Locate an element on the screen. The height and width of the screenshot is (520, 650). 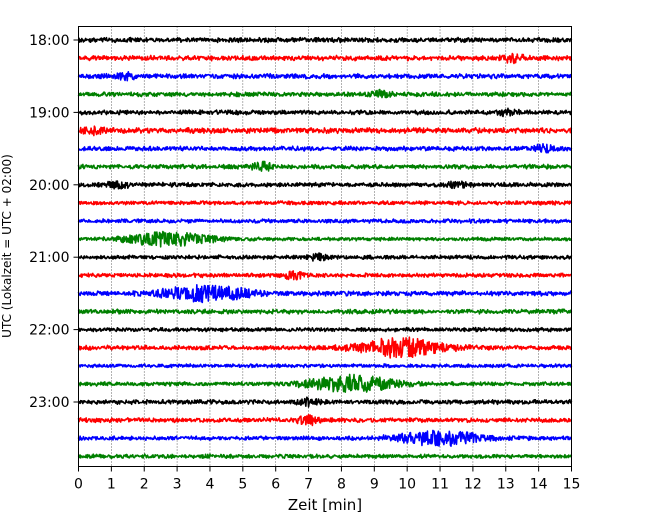
x-axis-label: Zeit [min] is located at coordinates (325, 505).